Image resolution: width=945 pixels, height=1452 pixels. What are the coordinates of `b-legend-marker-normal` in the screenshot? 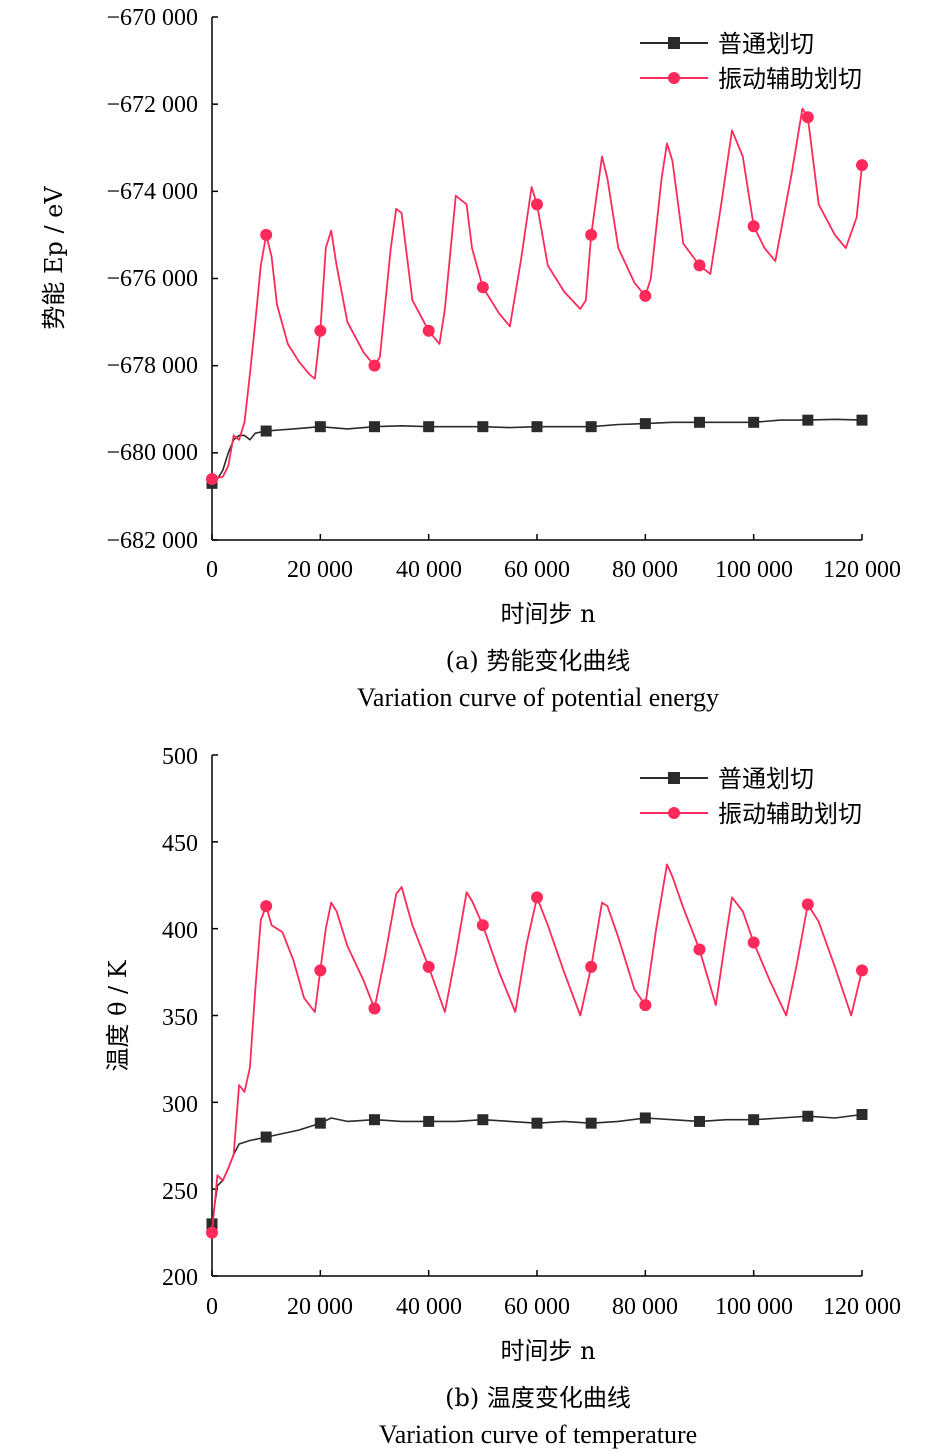 It's located at (674, 778).